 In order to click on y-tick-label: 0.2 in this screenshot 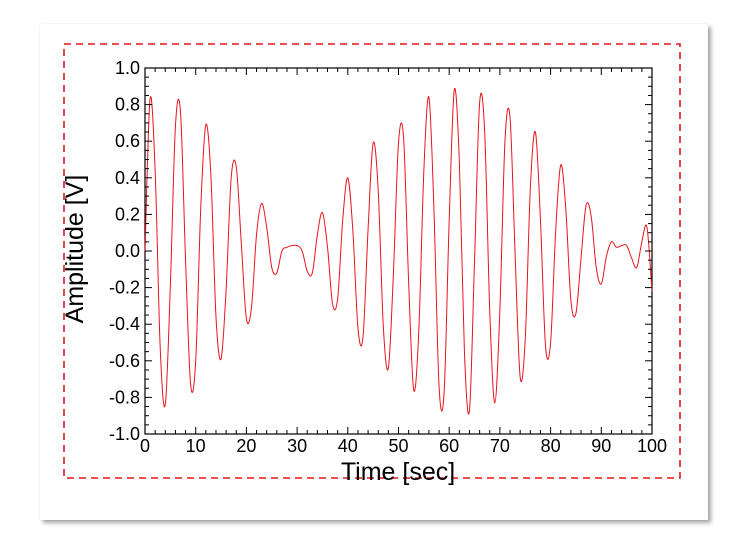, I will do `click(127, 214)`.